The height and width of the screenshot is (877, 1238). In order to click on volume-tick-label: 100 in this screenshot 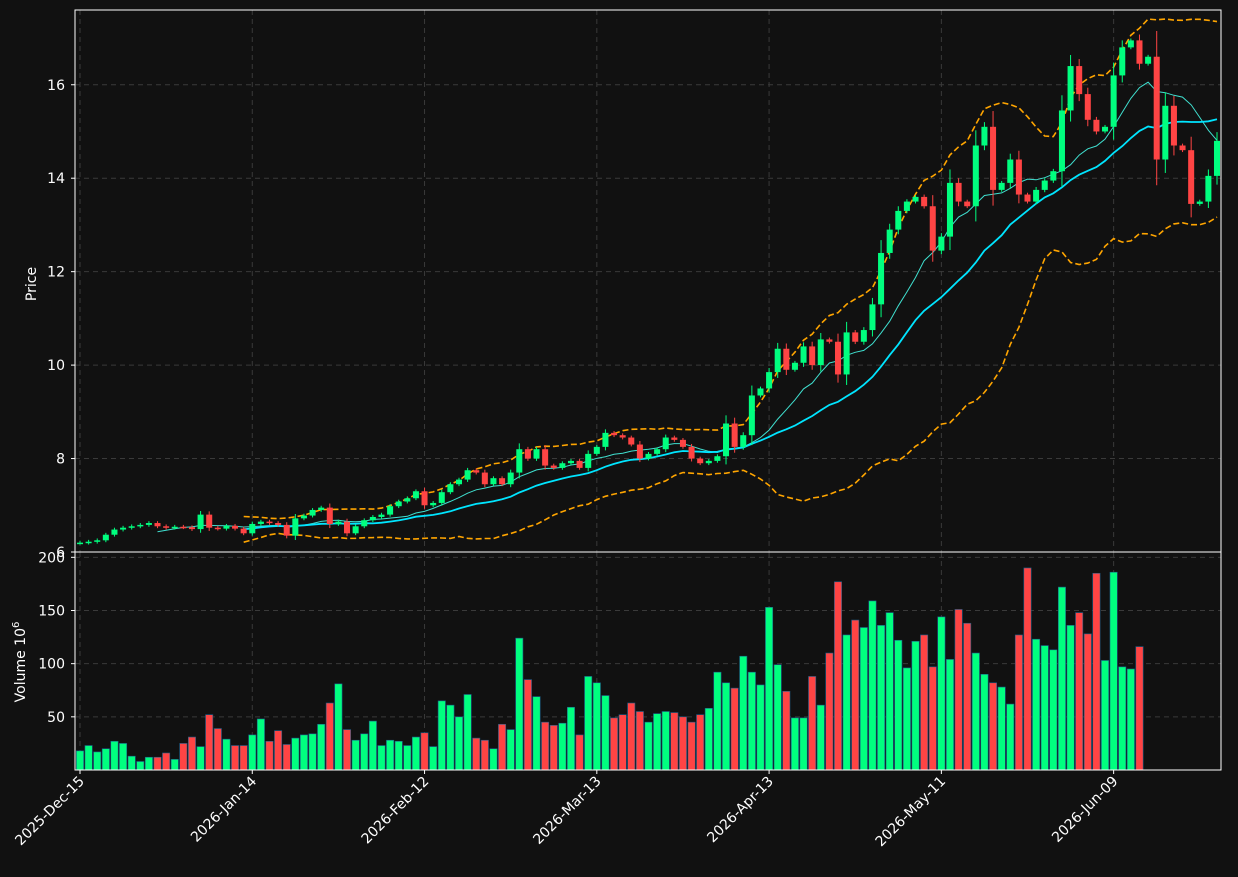, I will do `click(51, 665)`.